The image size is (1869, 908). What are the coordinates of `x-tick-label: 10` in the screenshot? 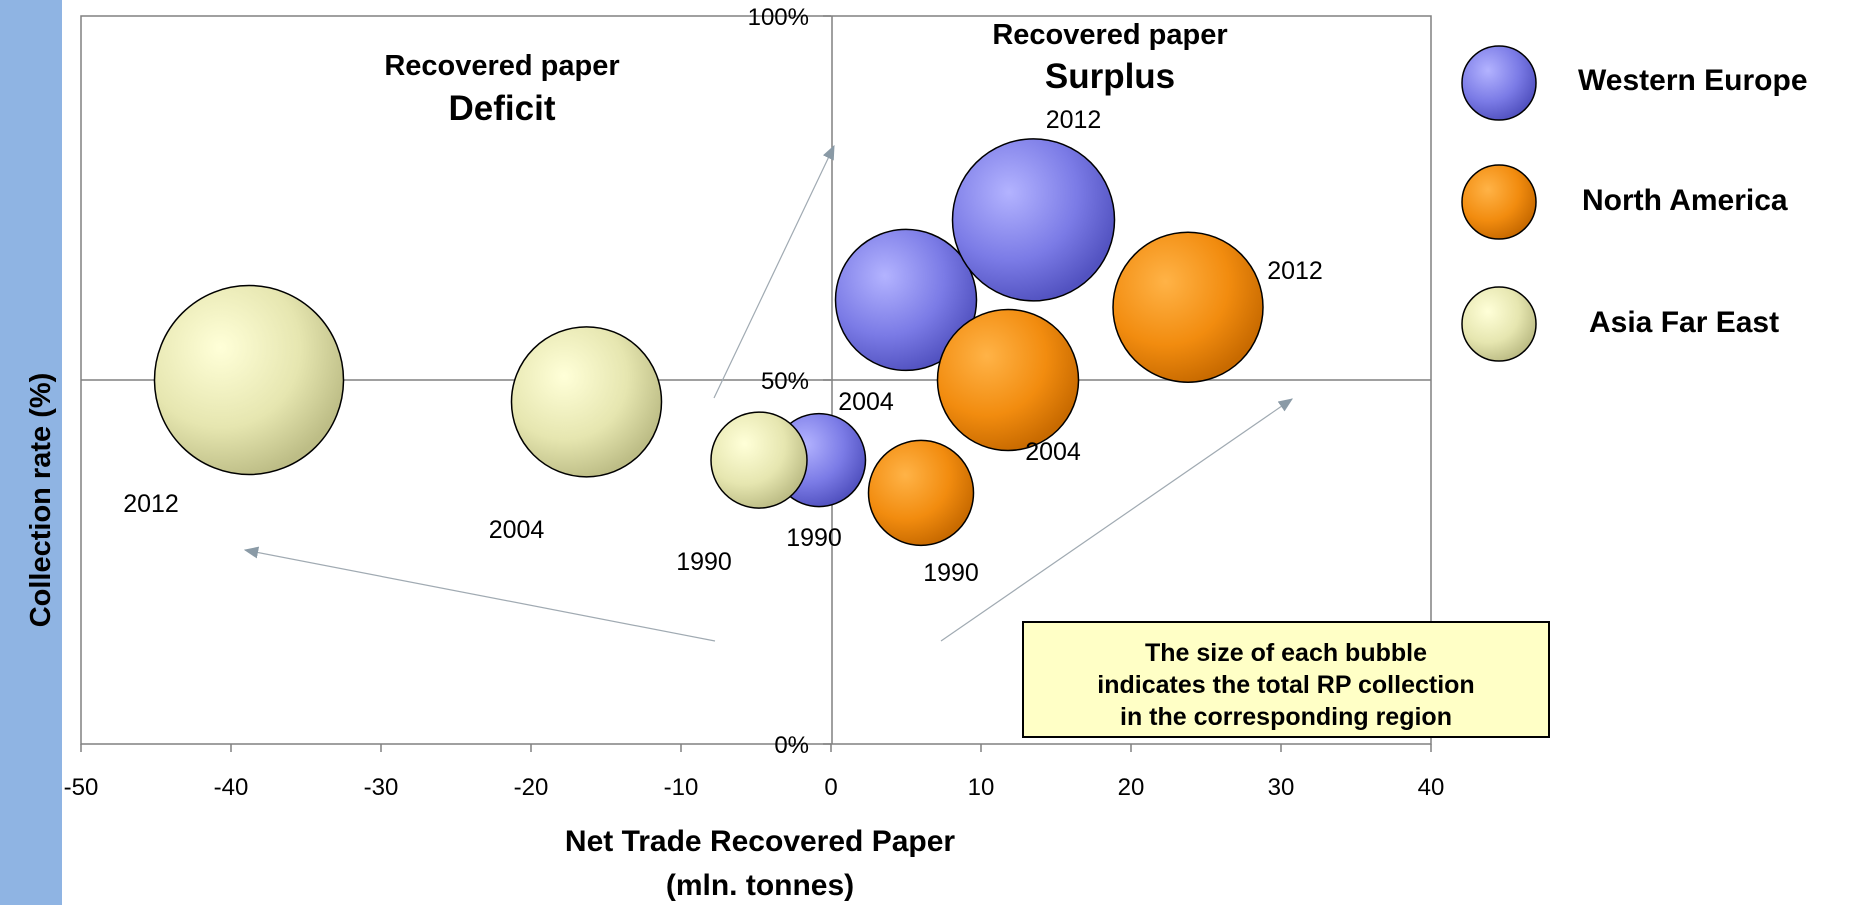 It's located at (981, 787).